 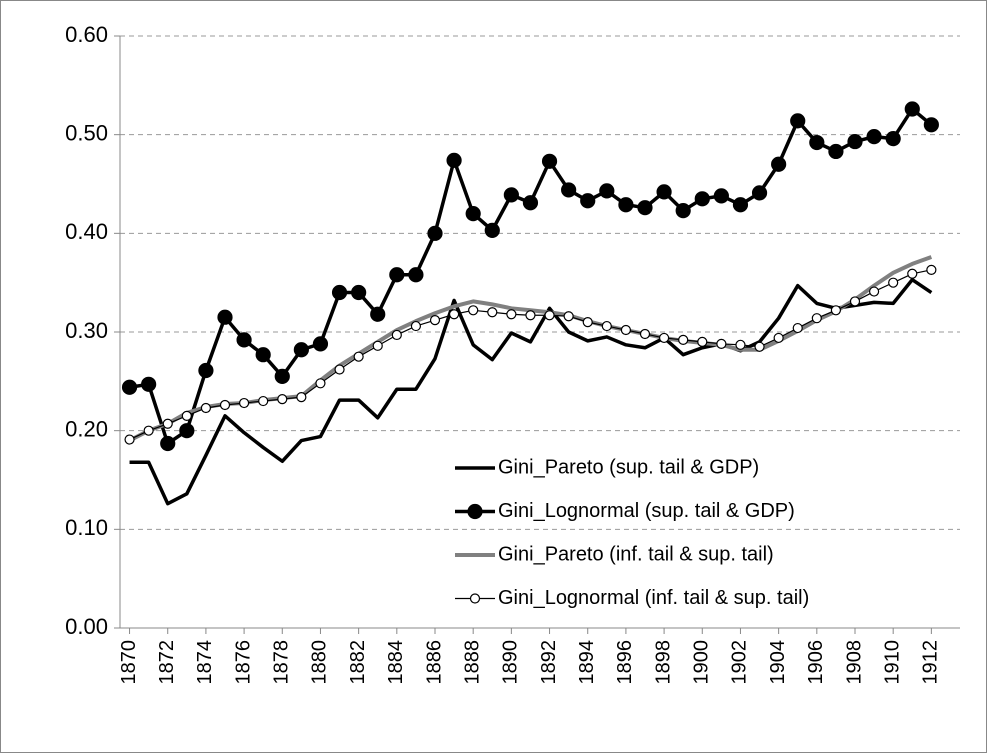 What do you see at coordinates (587, 662) in the screenshot?
I see `x-tick-label: 1894` at bounding box center [587, 662].